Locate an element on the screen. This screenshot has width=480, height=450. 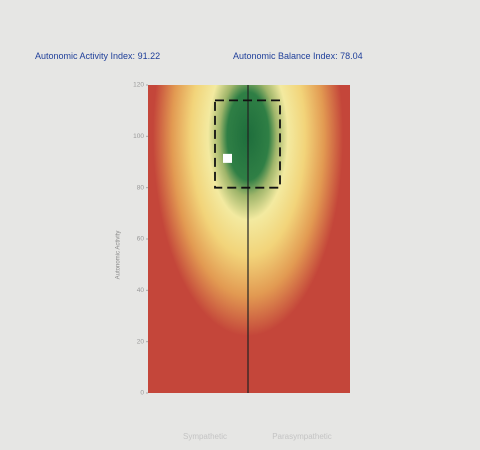
y-tick-label: 80 is located at coordinates (141, 187).